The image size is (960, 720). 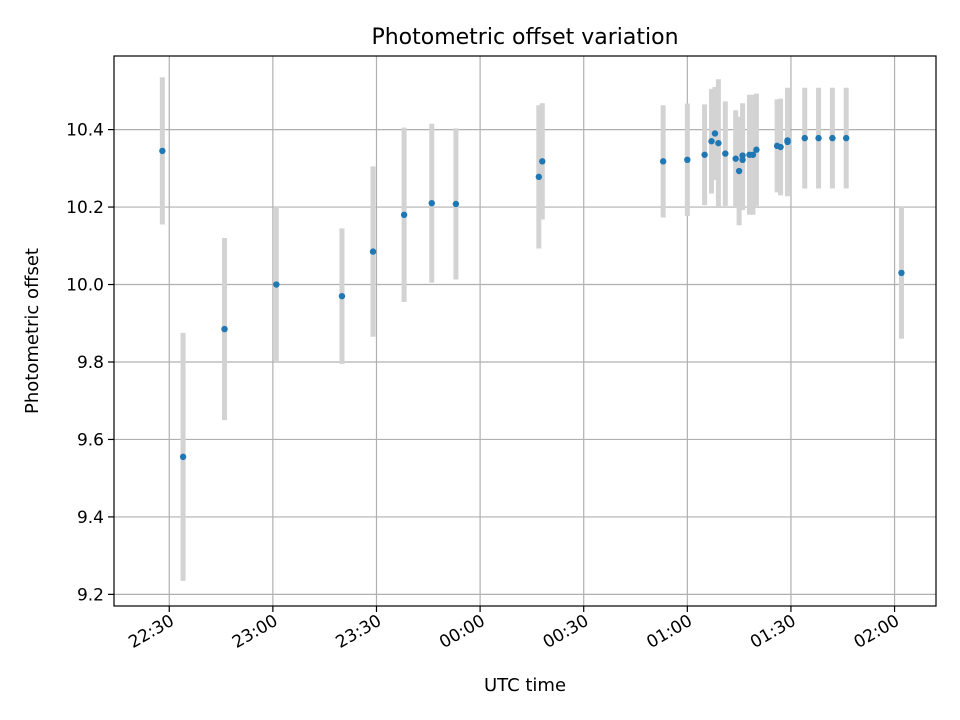 What do you see at coordinates (524, 37) in the screenshot?
I see `chart-title: Photometric offset variation` at bounding box center [524, 37].